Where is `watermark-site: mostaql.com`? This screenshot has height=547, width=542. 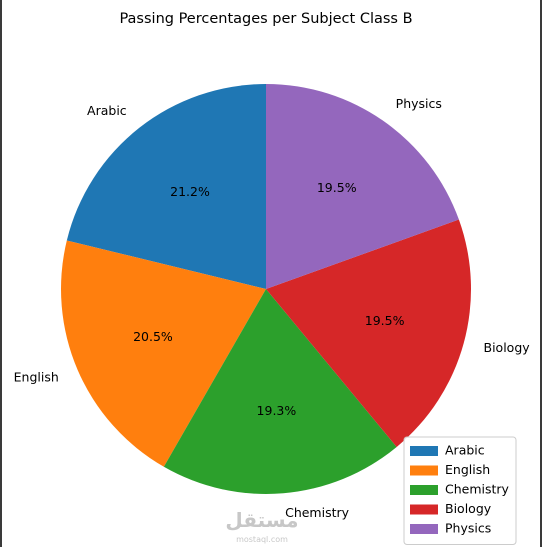
watermark-site: mostaql.com is located at coordinates (262, 539).